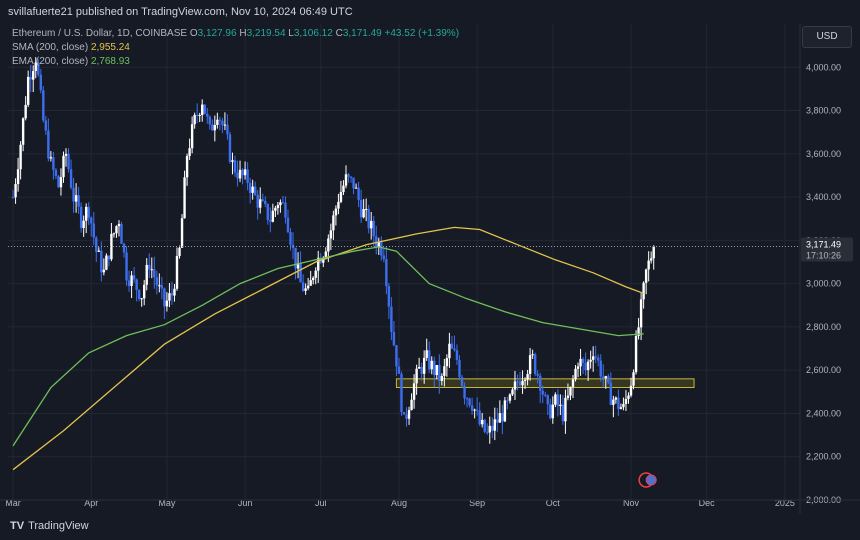 The width and height of the screenshot is (860, 540). I want to click on legend-sma: SMA (200, close) 2,955.24, so click(71, 47).